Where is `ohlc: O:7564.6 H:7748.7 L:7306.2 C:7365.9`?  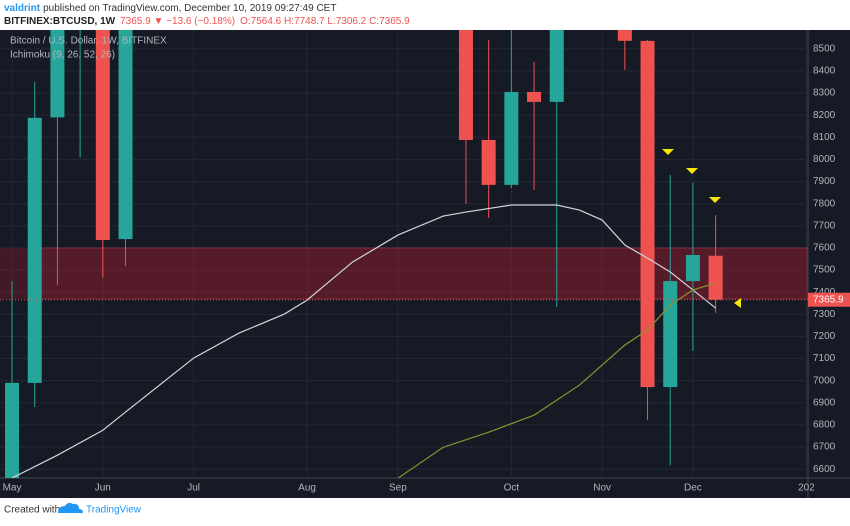
ohlc: O:7564.6 H:7748.7 L:7306.2 C:7365.9 is located at coordinates (325, 21).